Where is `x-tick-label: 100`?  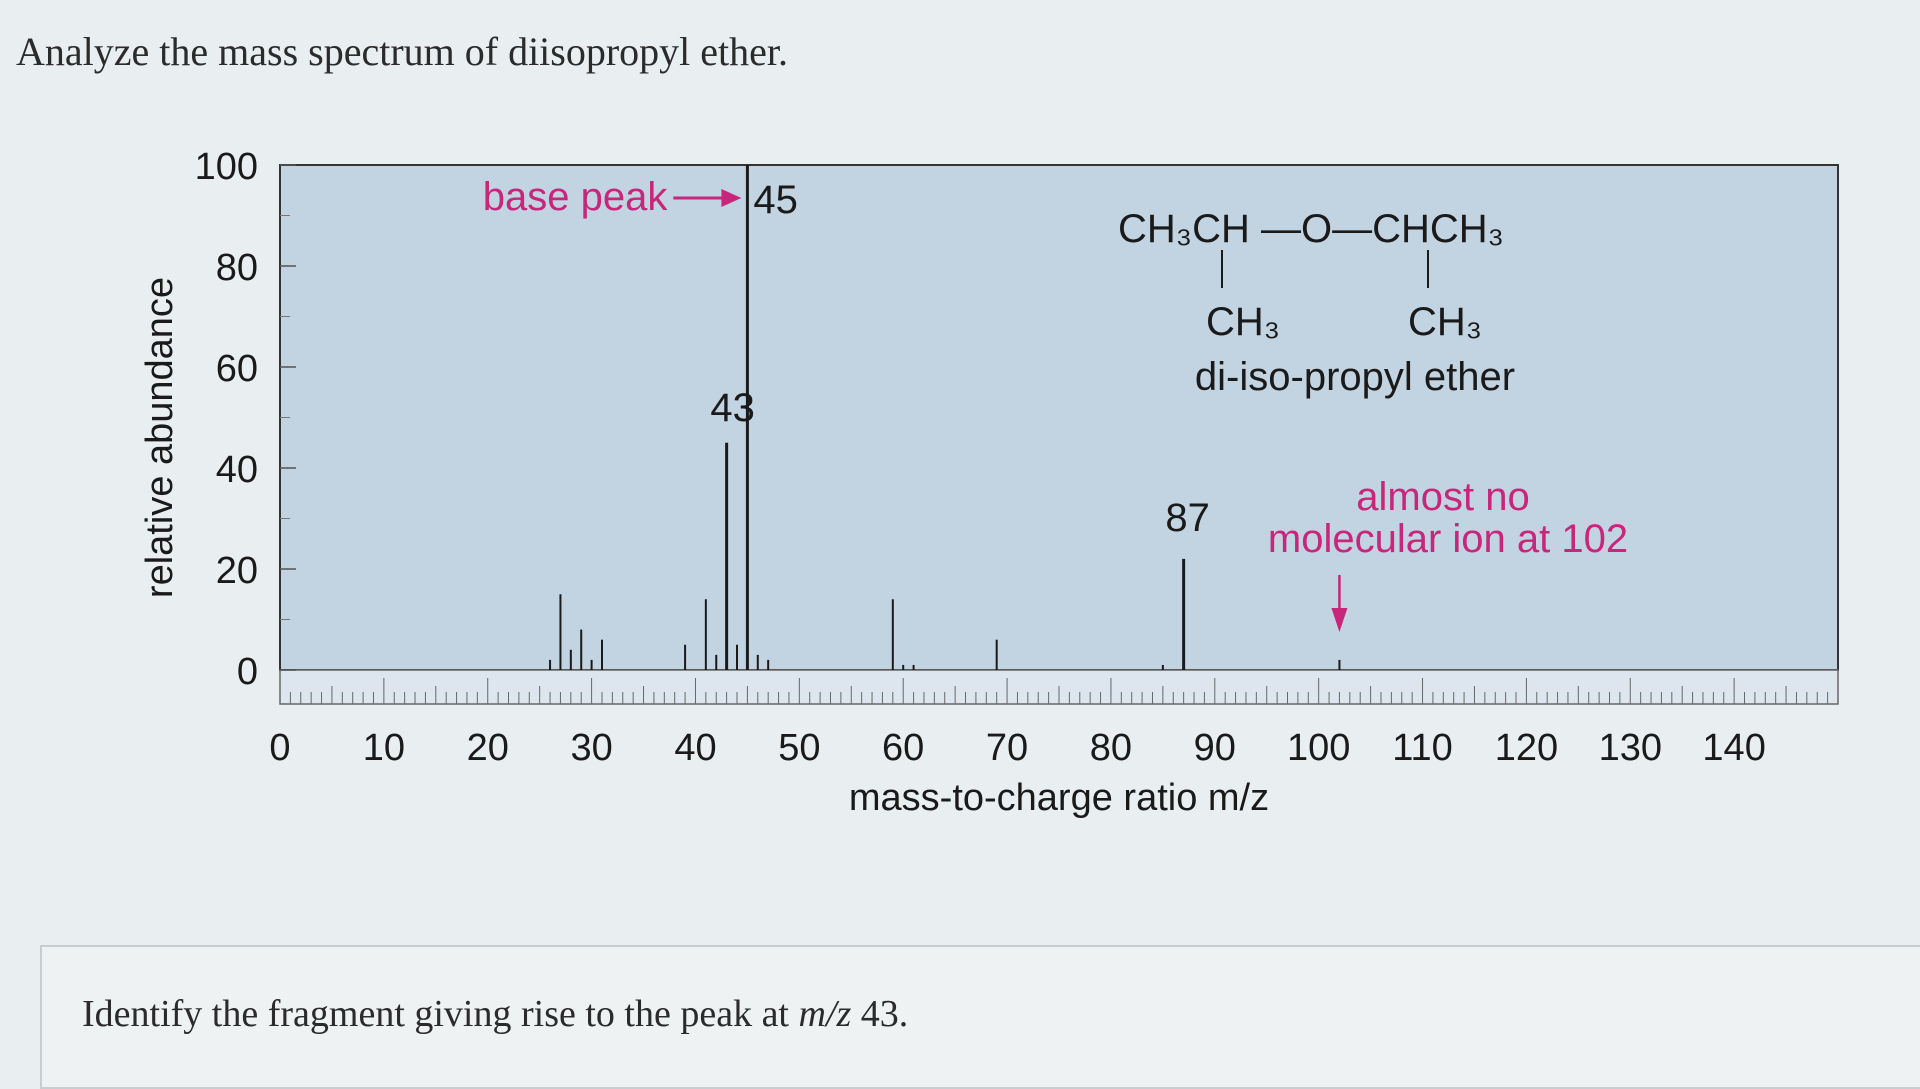 x-tick-label: 100 is located at coordinates (1318, 748).